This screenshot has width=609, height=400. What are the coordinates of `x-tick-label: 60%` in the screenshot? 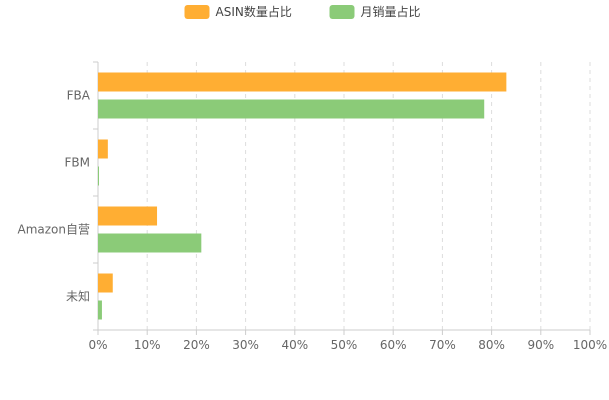 It's located at (393, 345).